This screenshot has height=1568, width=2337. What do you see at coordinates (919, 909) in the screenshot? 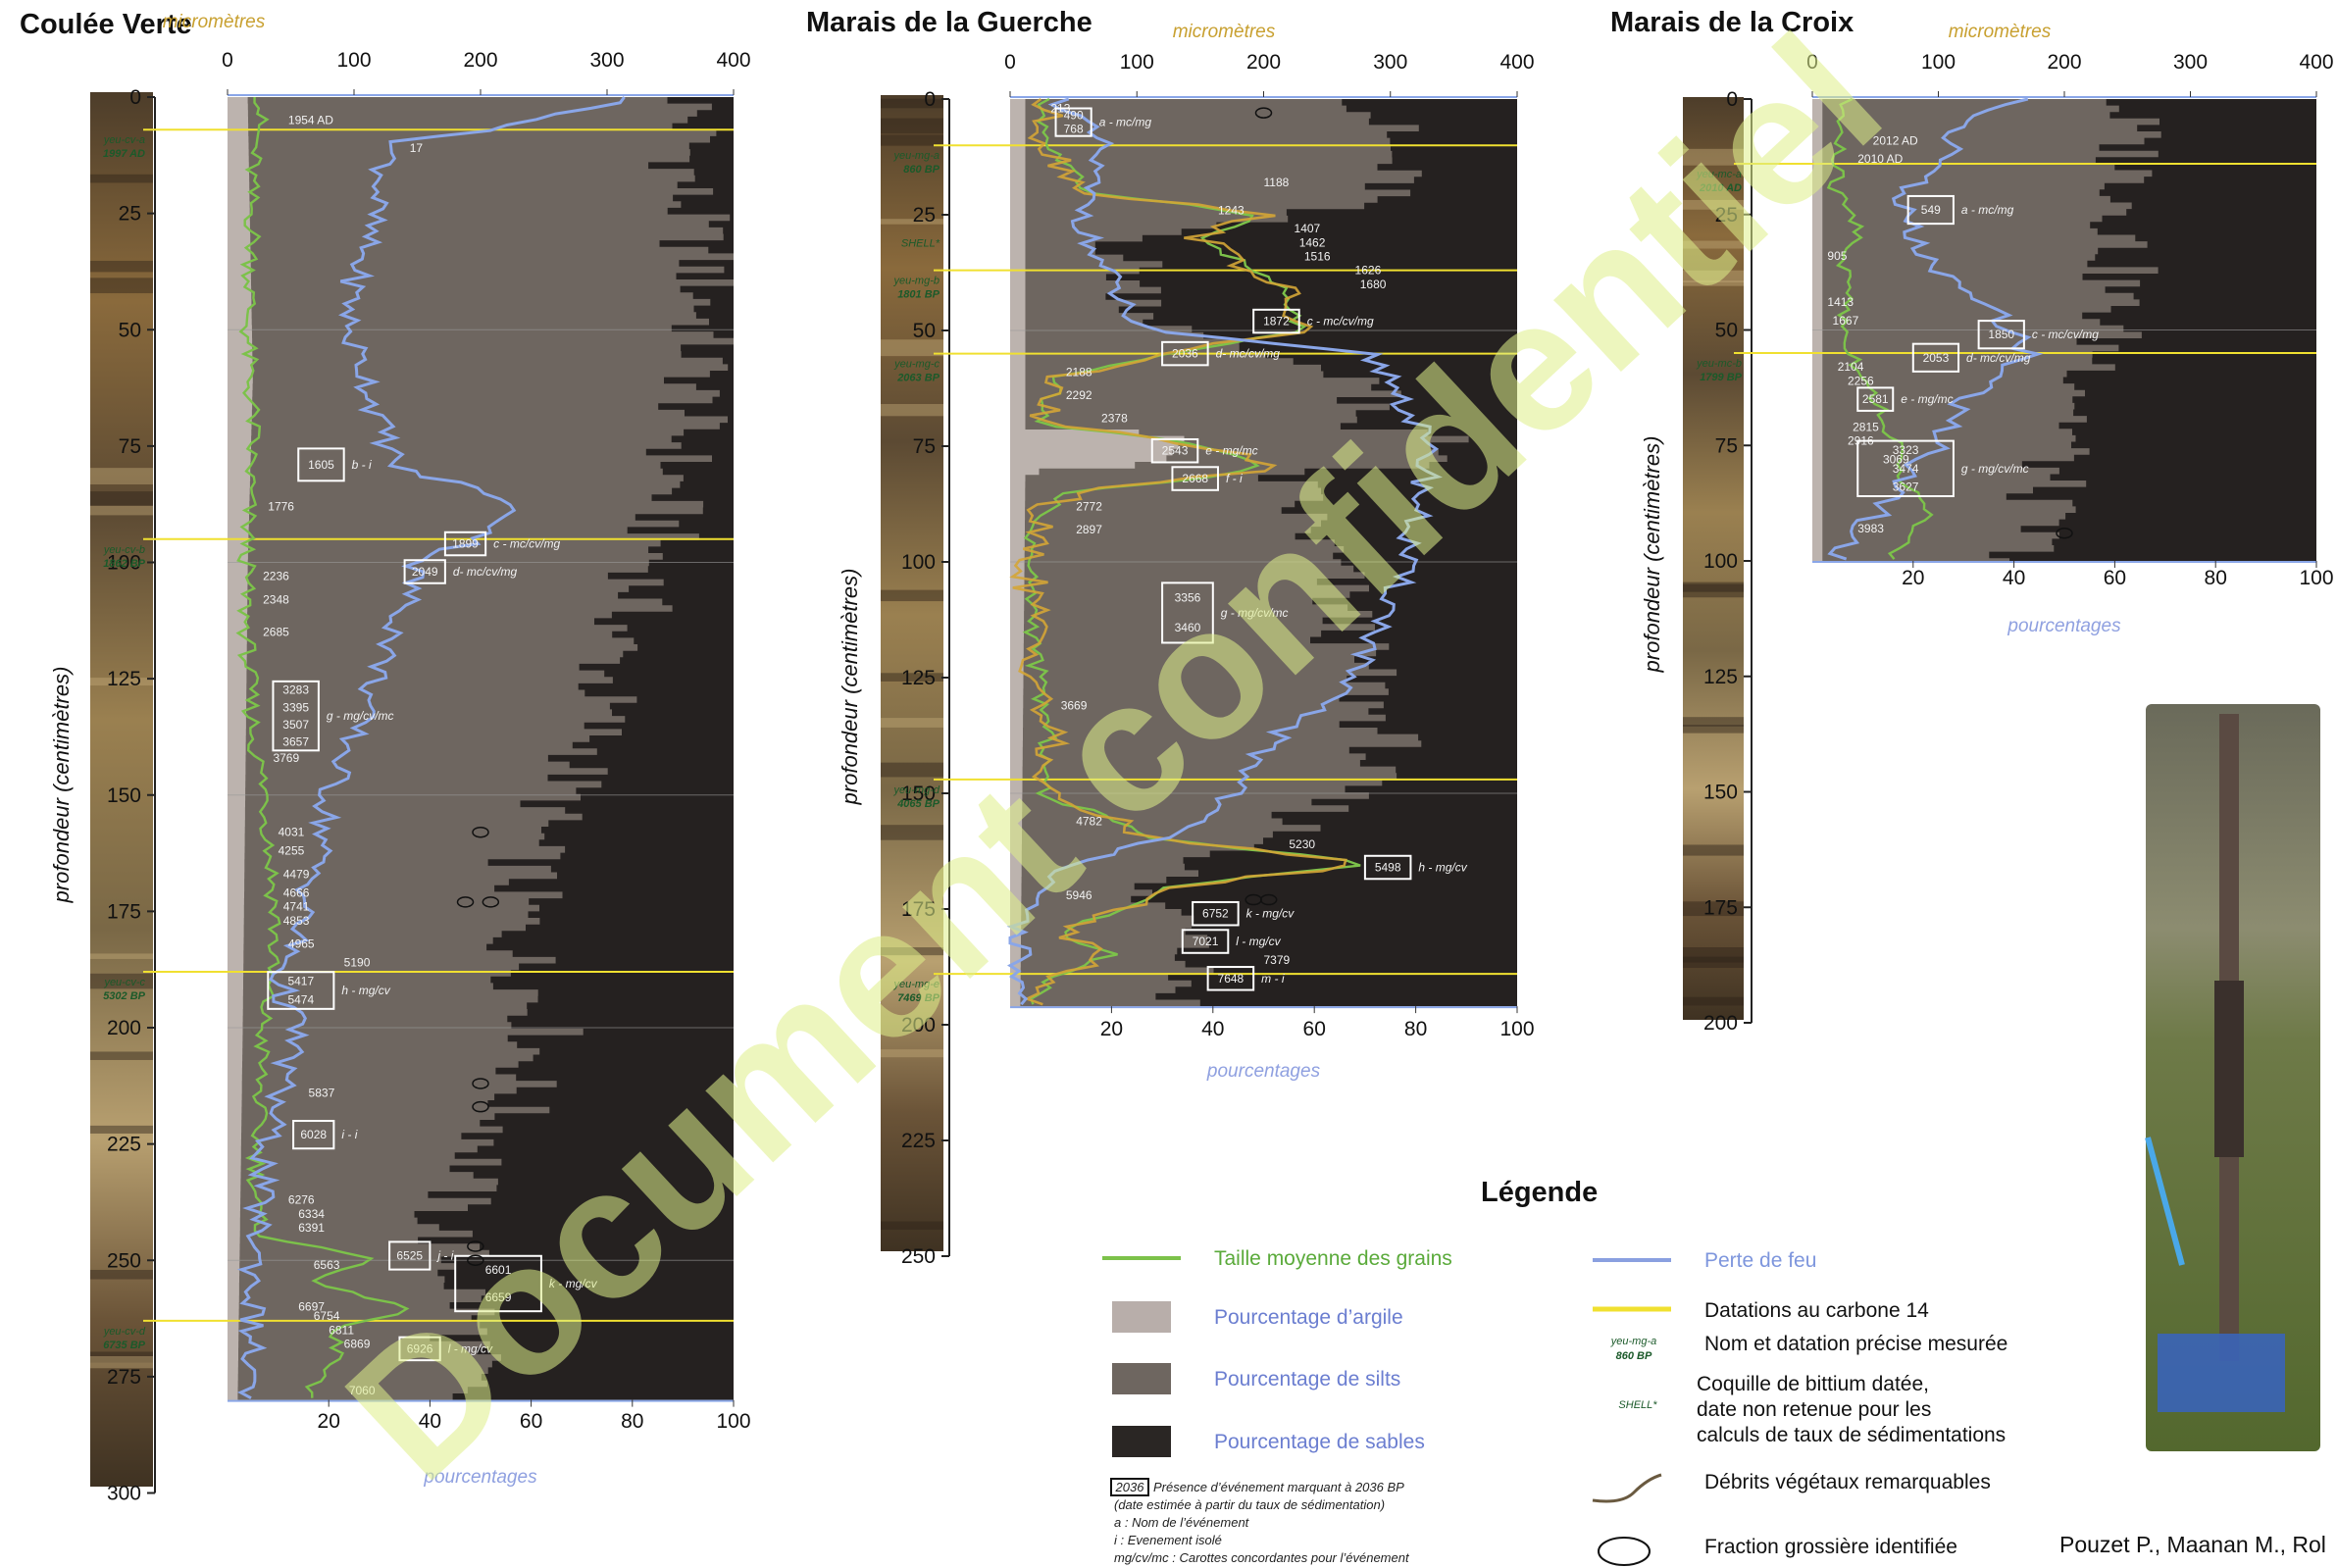
I see `depth-tick-label: 175` at bounding box center [919, 909].